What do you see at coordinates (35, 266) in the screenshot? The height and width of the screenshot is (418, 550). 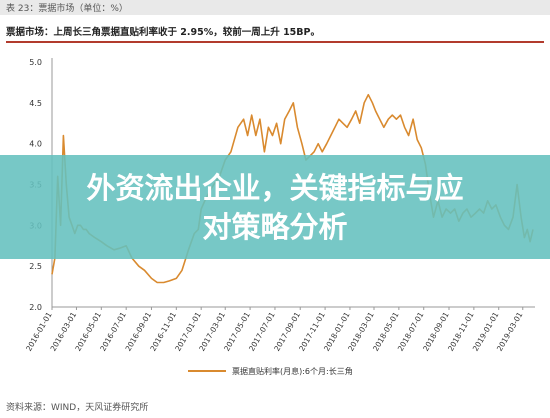 I see `y-tick-label: 2.5` at bounding box center [35, 266].